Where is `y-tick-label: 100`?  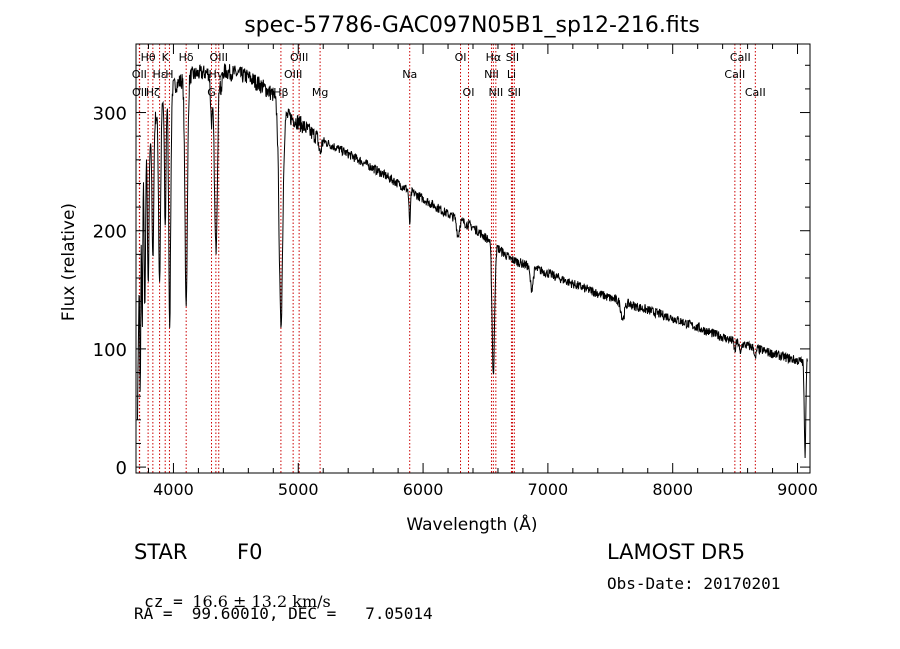 y-tick-label: 100 is located at coordinates (110, 350).